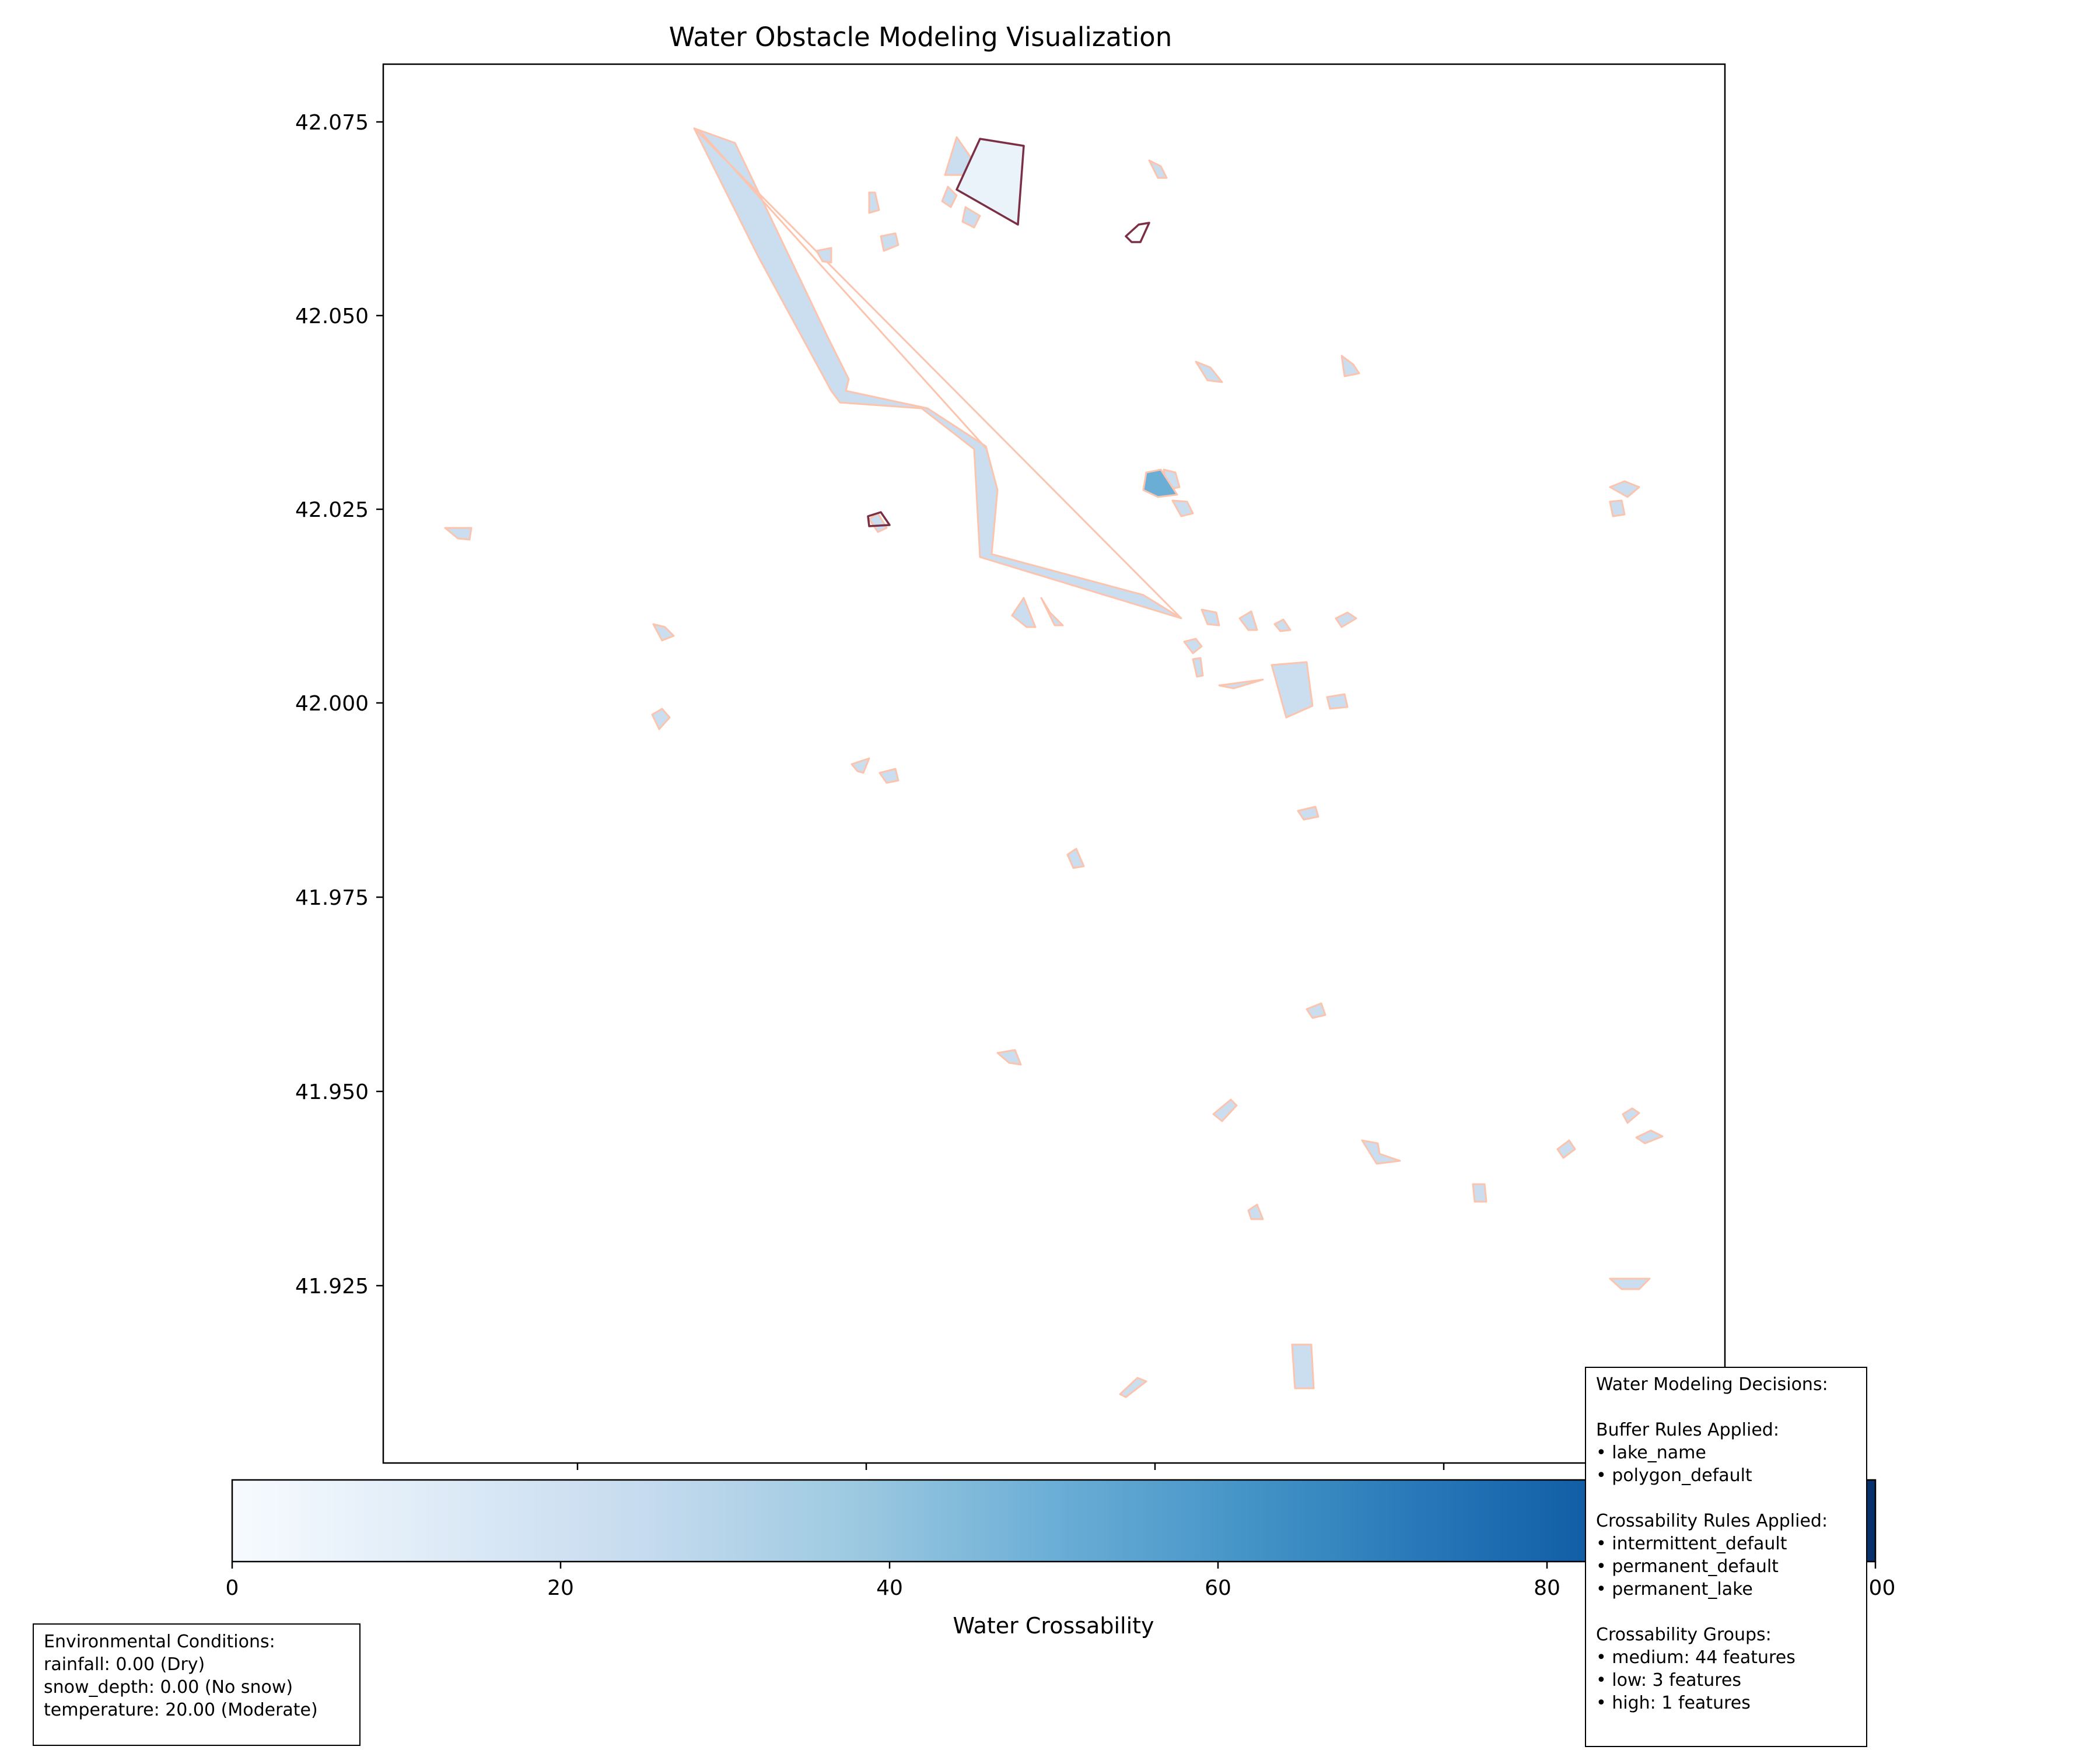 Image resolution: width=2100 pixels, height=1750 pixels. Describe the element at coordinates (1712, 1521) in the screenshot. I see `crossability-rules-heading: Crossability Rules Applied:` at that location.